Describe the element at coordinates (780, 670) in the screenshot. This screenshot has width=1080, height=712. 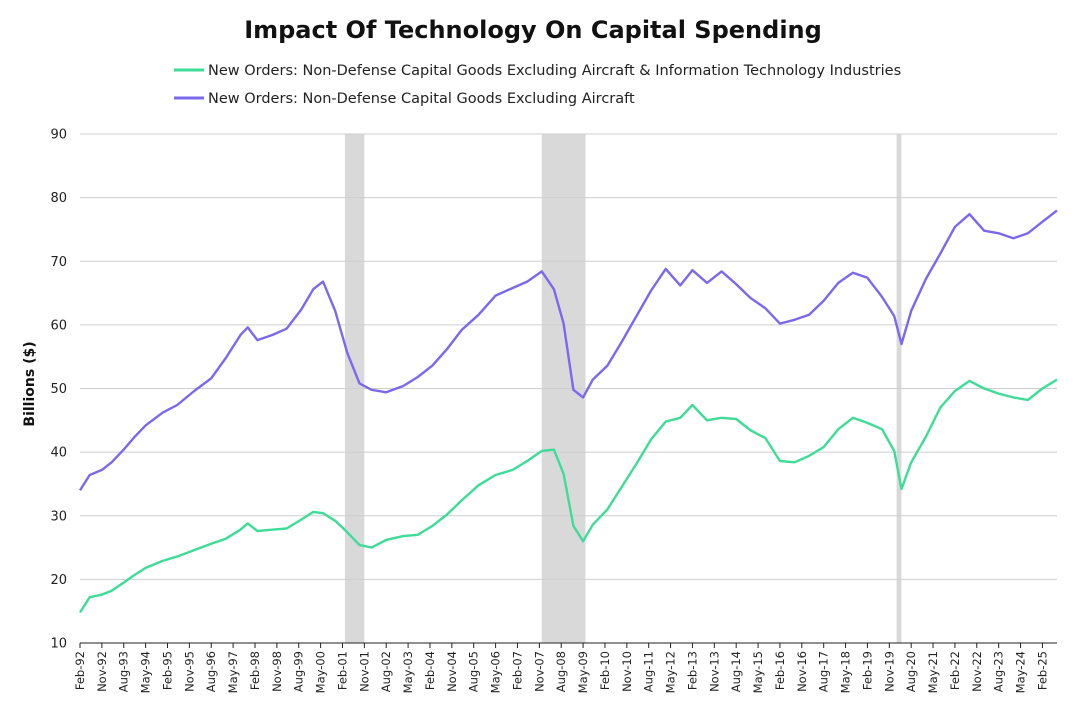
I see `x-tick-label: Feb-16` at that location.